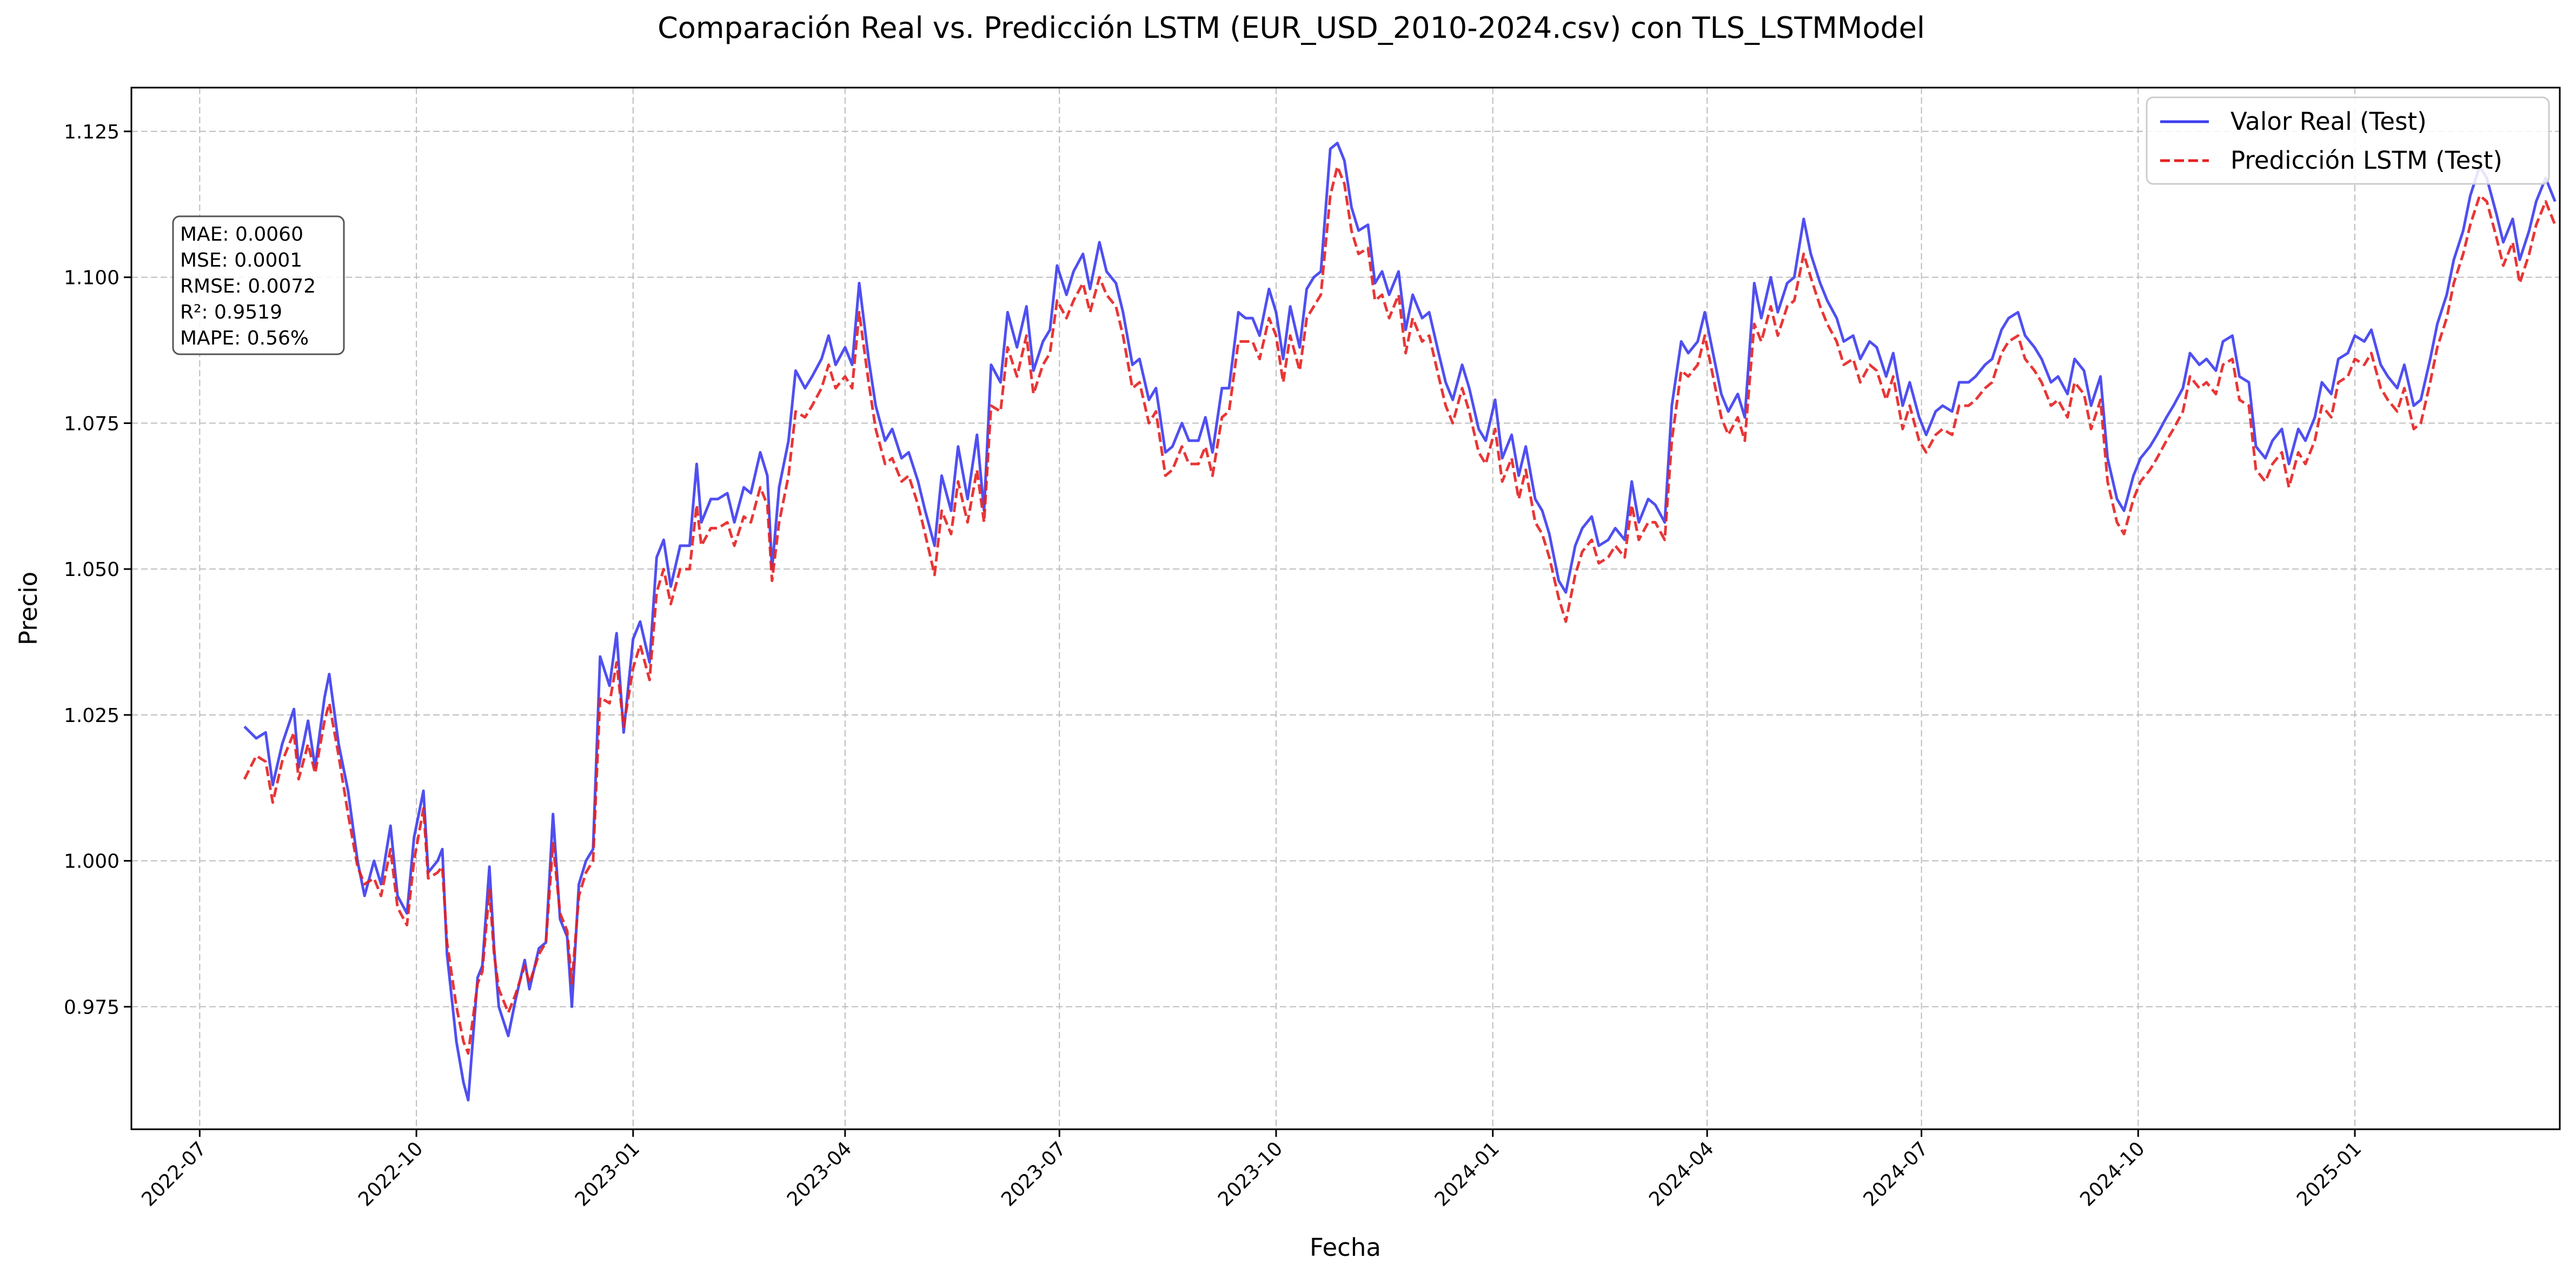 The width and height of the screenshot is (2576, 1278). What do you see at coordinates (92, 1007) in the screenshot?
I see `y-tick-label: 0.975` at bounding box center [92, 1007].